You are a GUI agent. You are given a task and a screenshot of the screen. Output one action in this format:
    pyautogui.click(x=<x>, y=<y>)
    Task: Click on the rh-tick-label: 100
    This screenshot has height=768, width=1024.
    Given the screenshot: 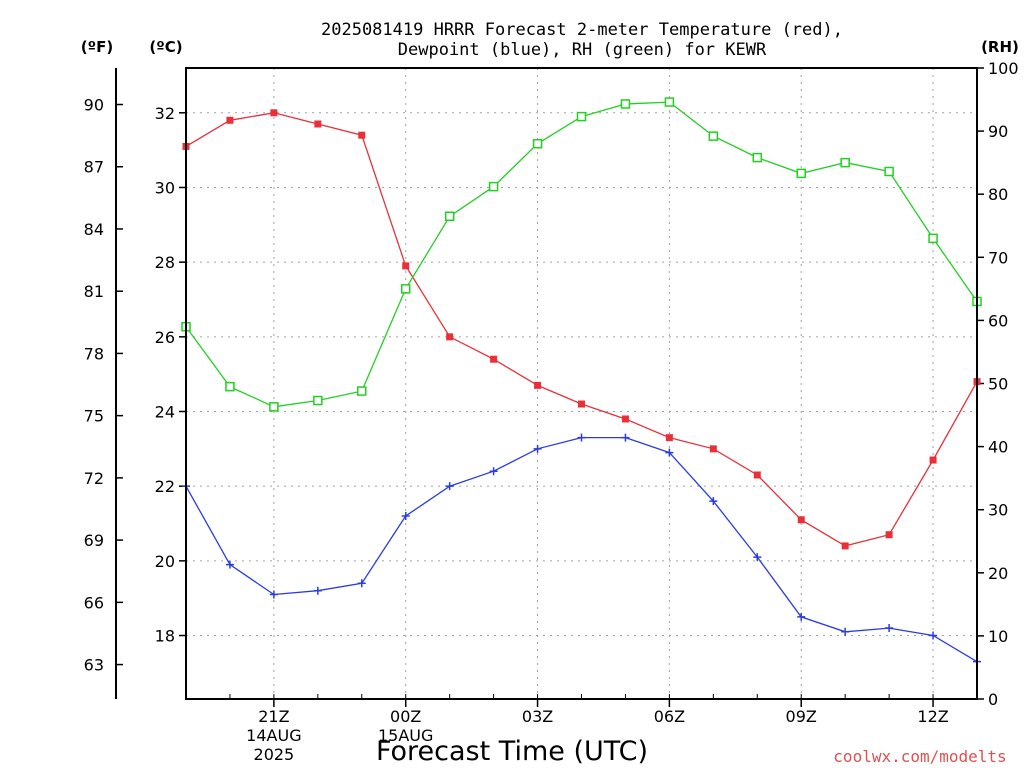 What is the action you would take?
    pyautogui.click(x=1003, y=68)
    